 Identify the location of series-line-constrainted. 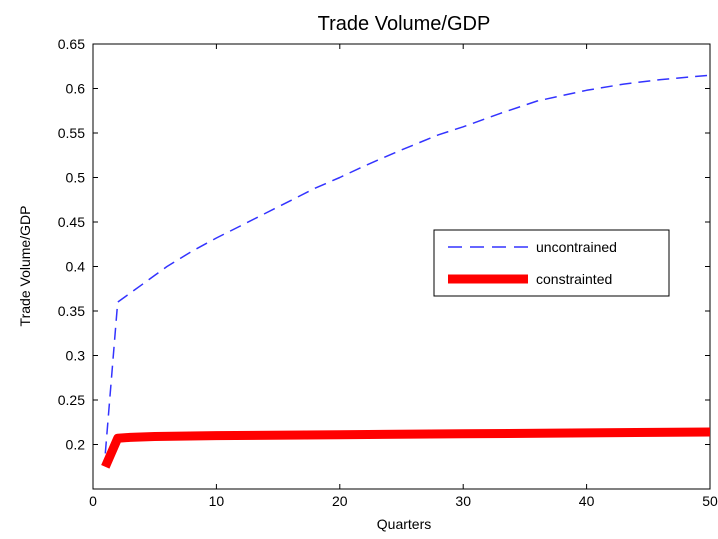
(406, 448).